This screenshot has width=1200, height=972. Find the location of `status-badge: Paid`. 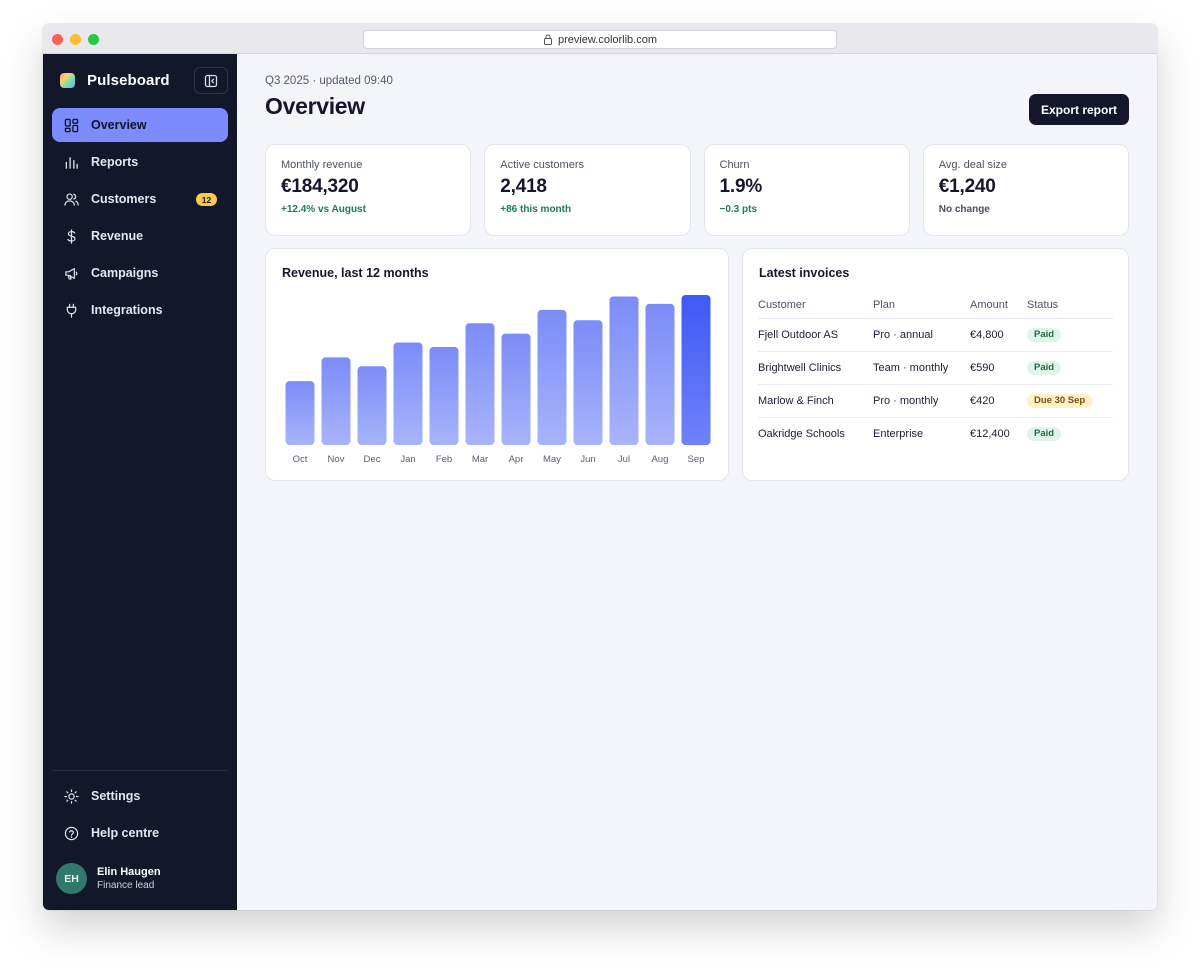

status-badge: Paid is located at coordinates (1044, 367).